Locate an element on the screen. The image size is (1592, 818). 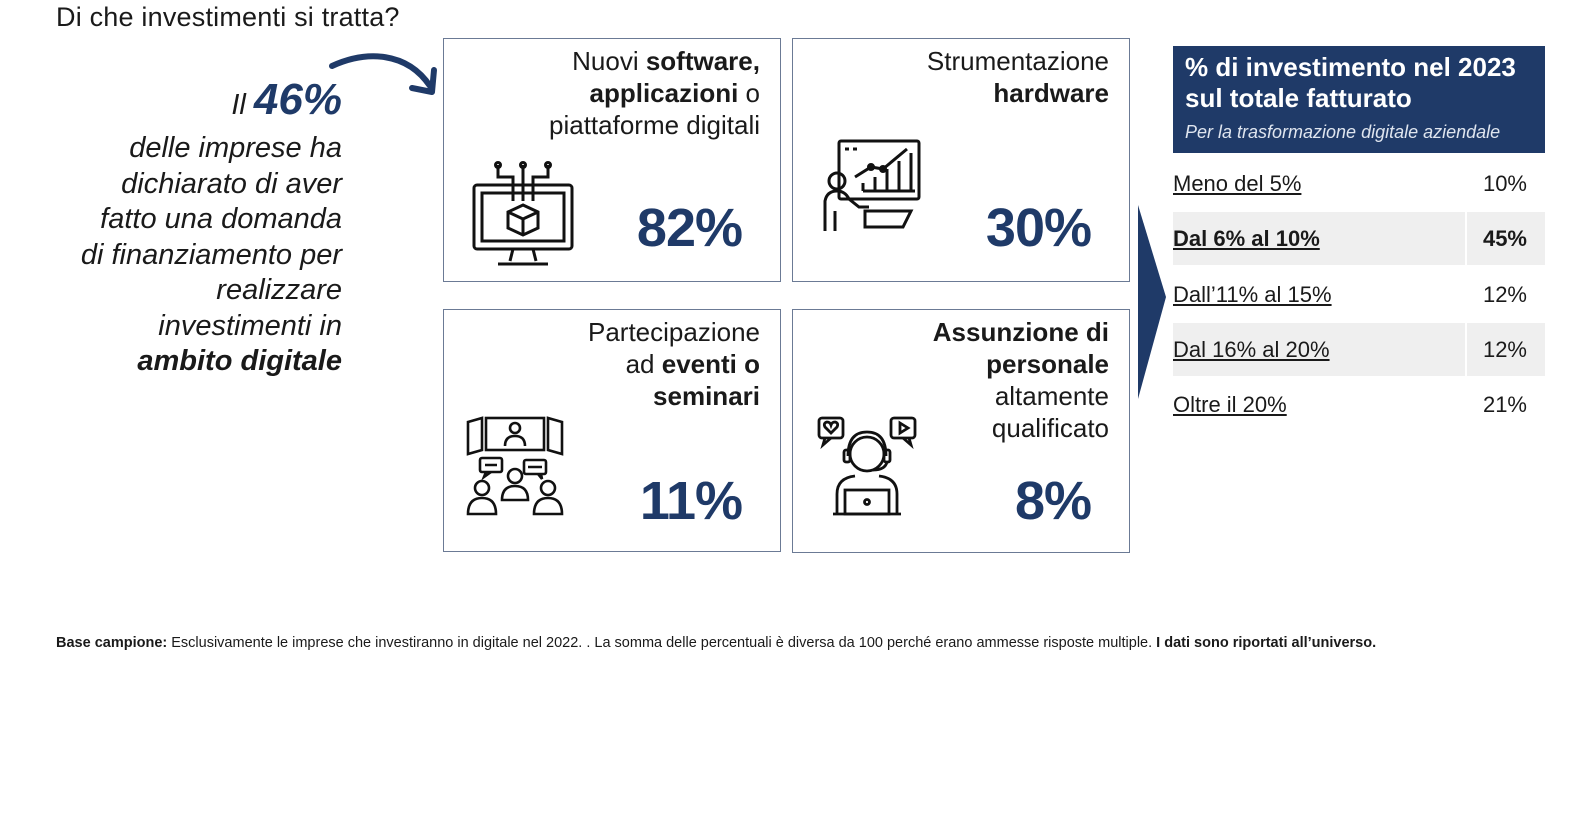
label-bold: software, is located at coordinates (702, 61).